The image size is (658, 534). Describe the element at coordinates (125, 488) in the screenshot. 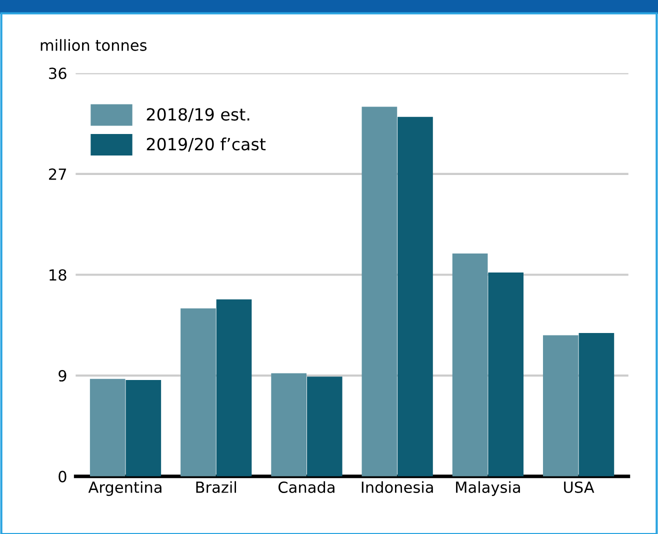

I see `x-tick-label: Argentina` at that location.